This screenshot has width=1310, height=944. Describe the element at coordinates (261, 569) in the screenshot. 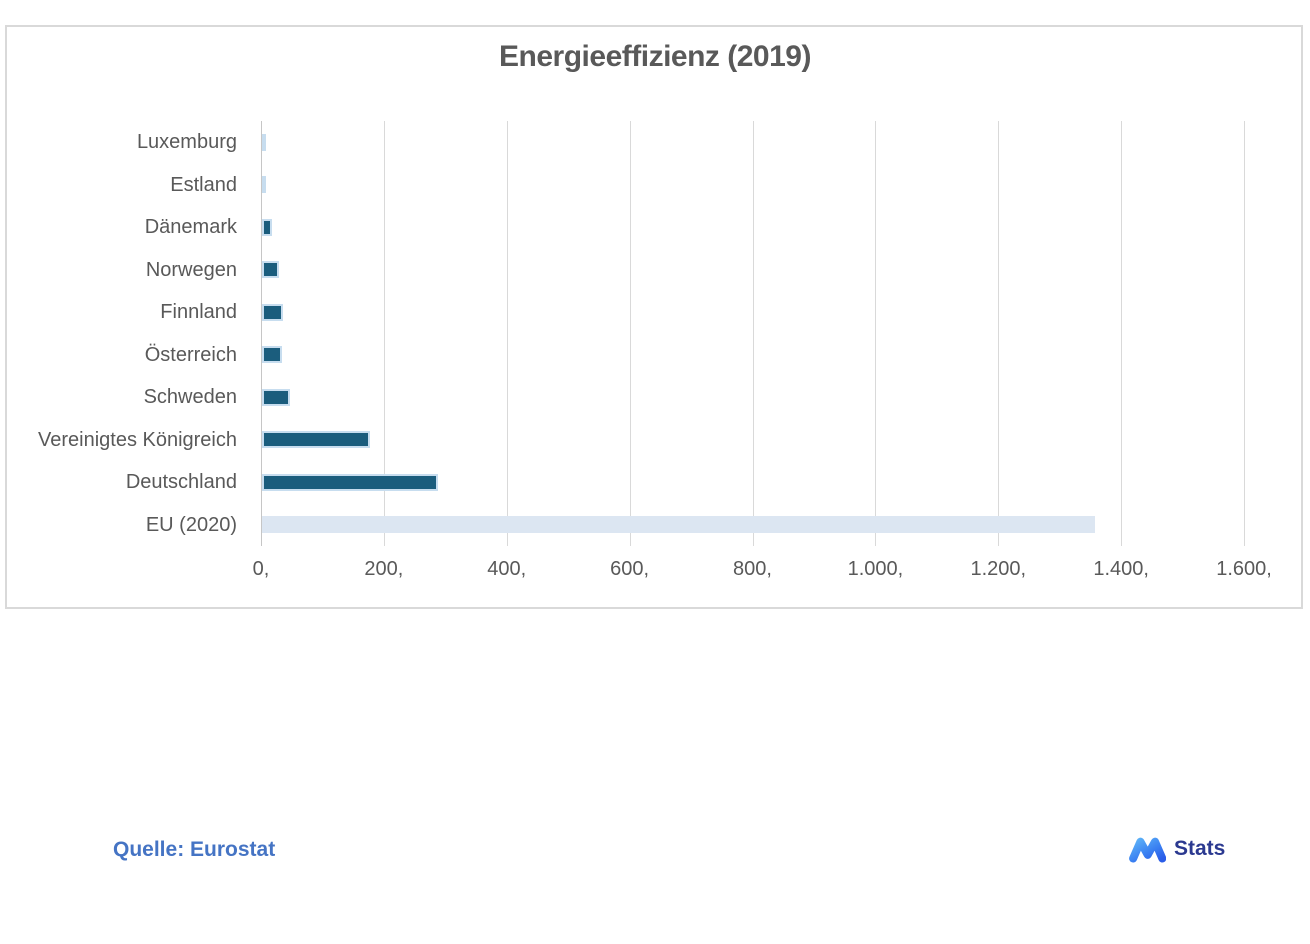

I see `x-tick-label-0: 0,` at that location.